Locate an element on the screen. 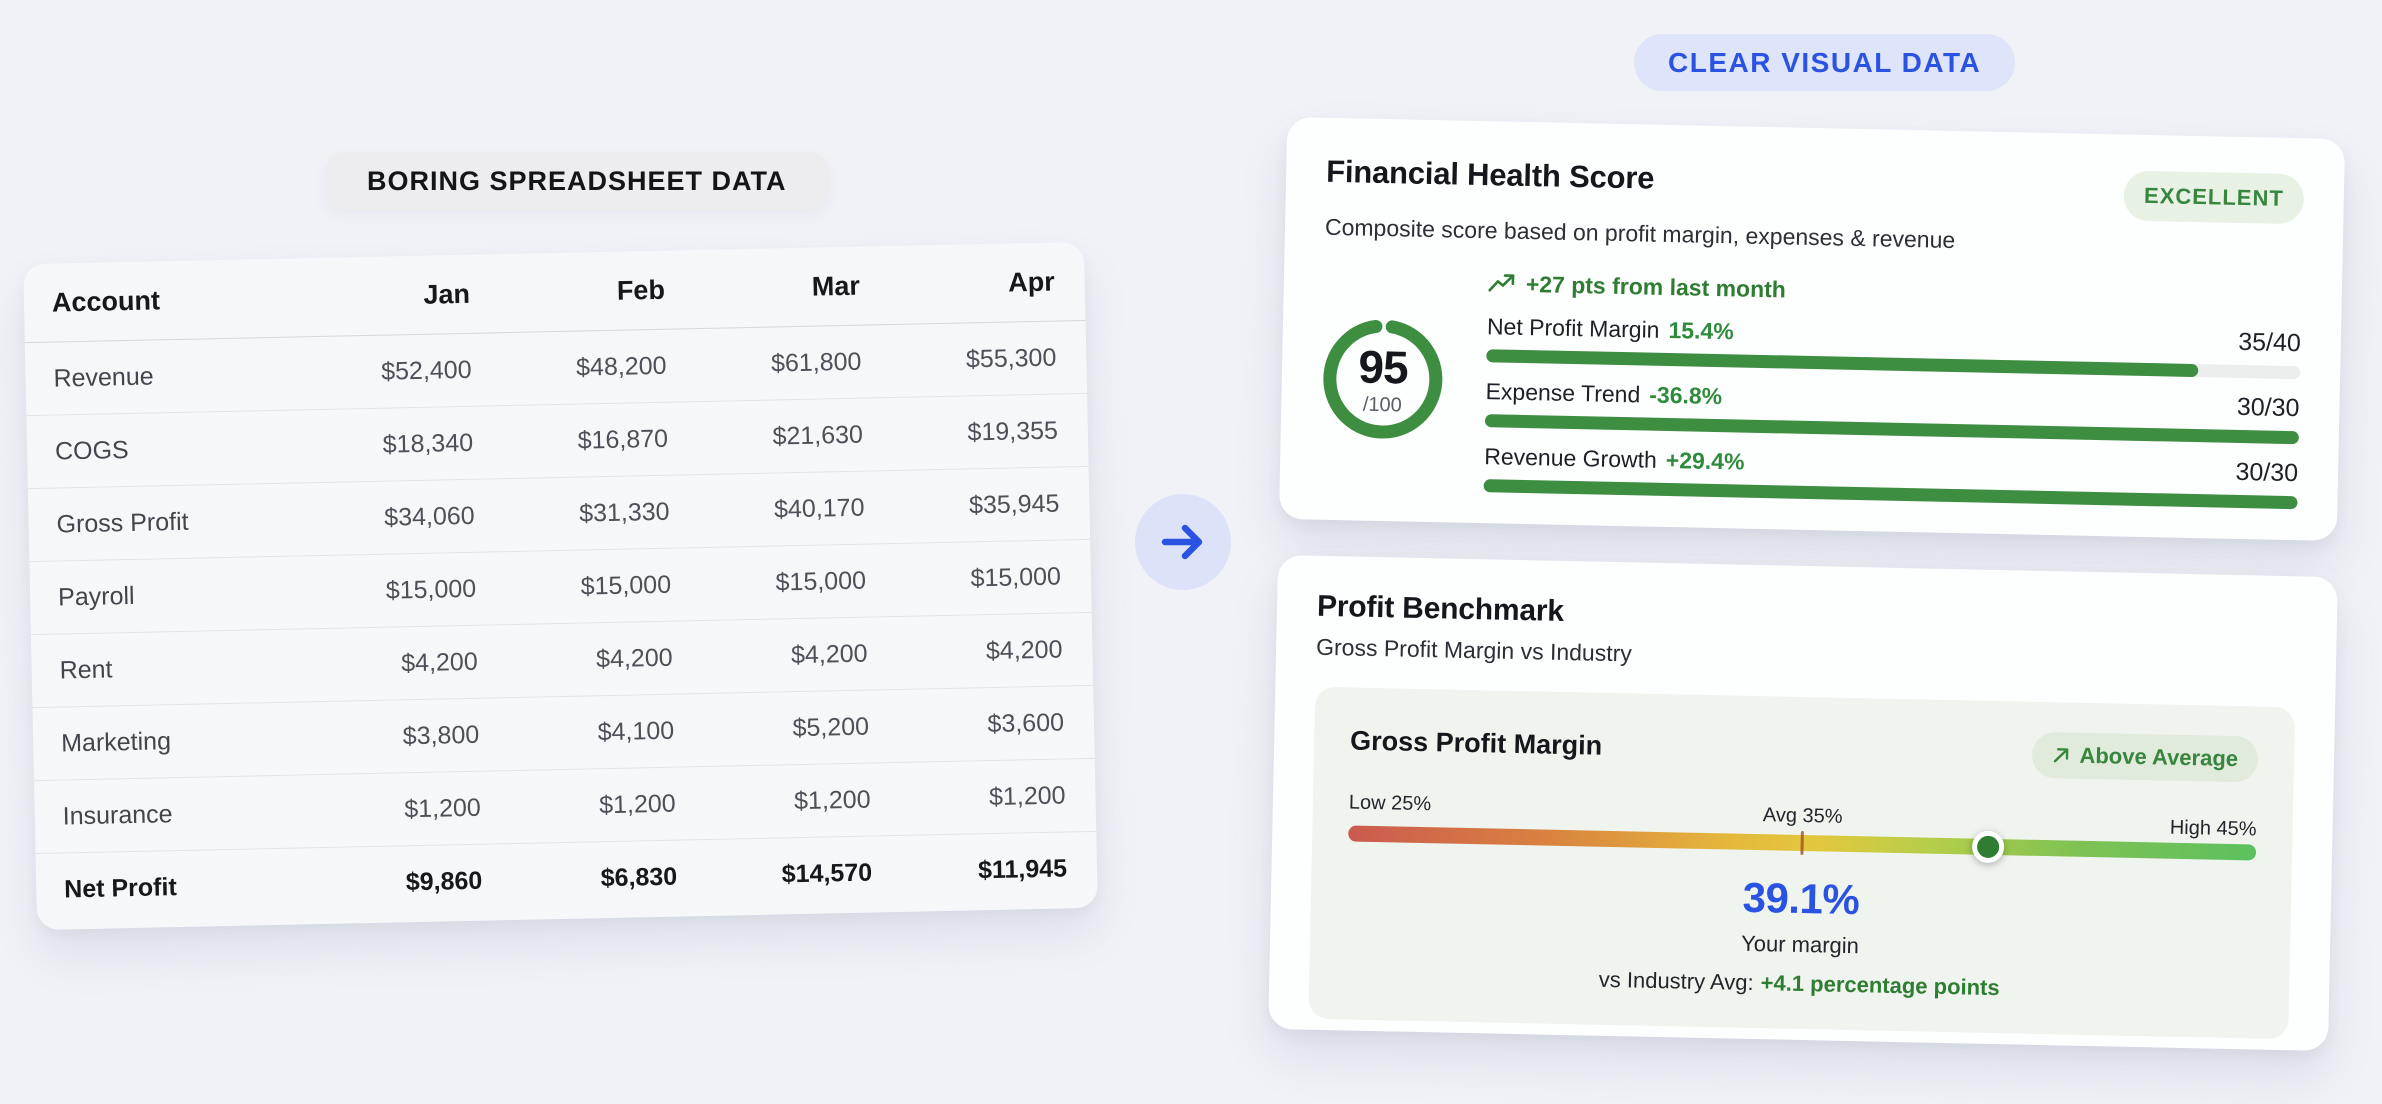 This screenshot has width=2382, height=1104. comparison-value: +4.1 percentage points is located at coordinates (1880, 985).